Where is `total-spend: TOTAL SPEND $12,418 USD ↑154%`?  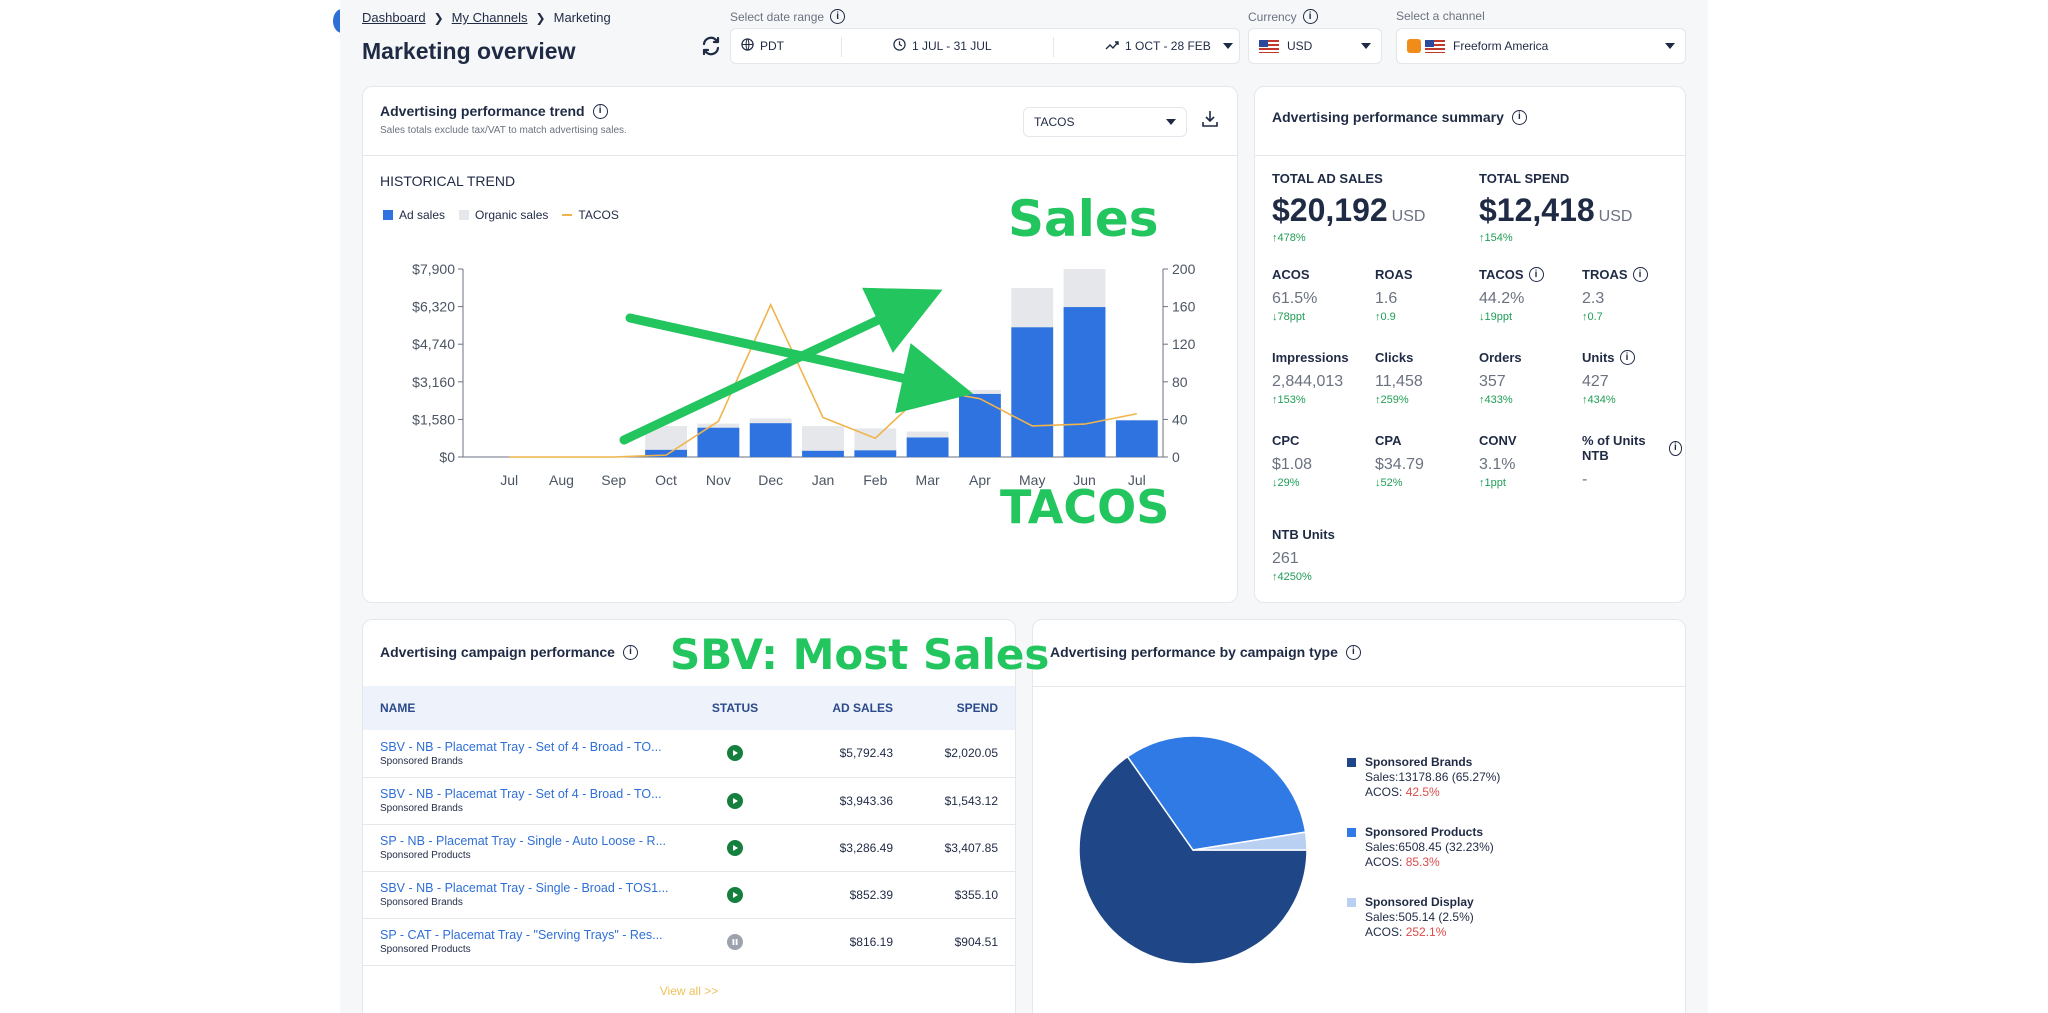
total-spend: TOTAL SPEND $12,418 USD ↑154% is located at coordinates (1555, 207).